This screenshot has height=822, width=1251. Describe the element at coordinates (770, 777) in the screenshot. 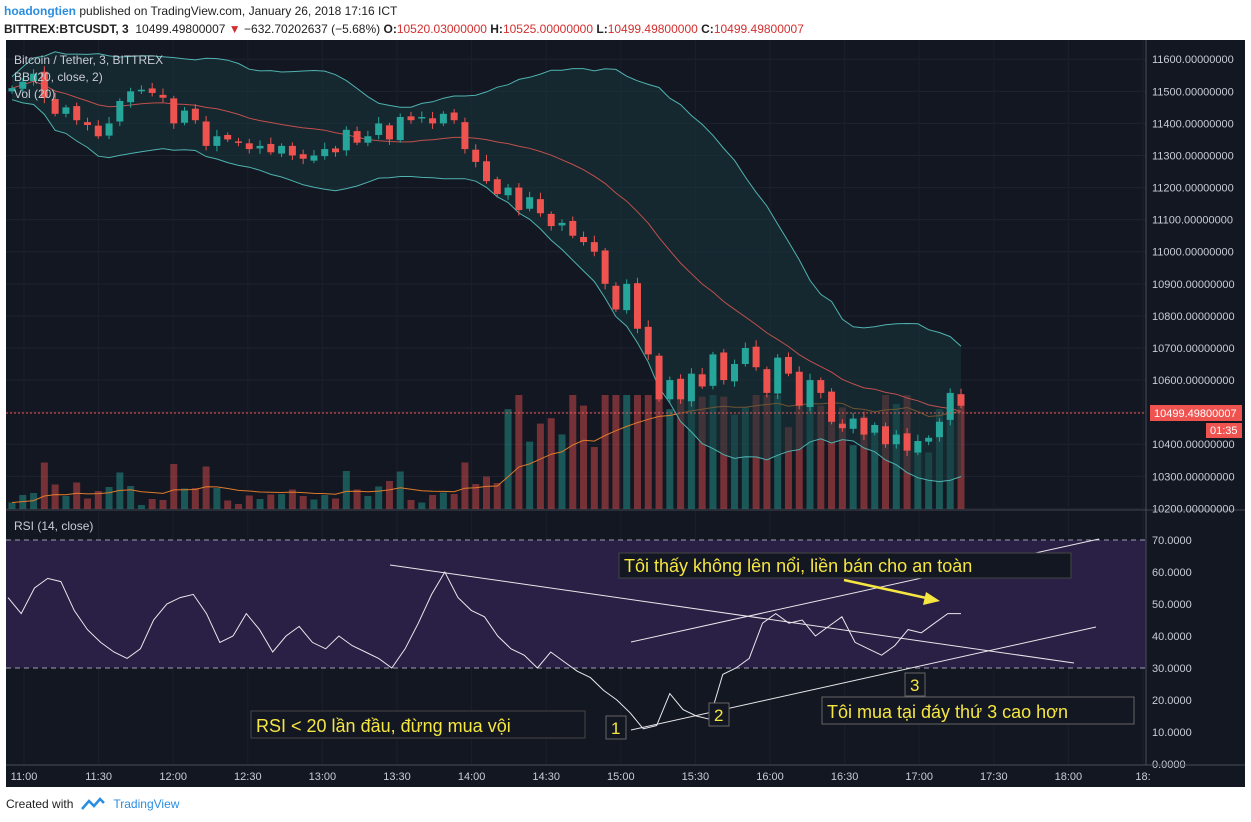

I see `time-tick-label: 16:00` at that location.